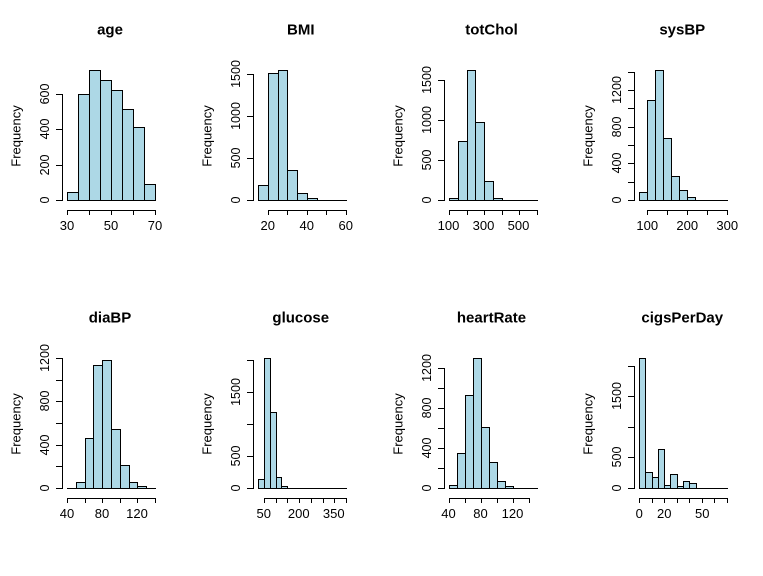 The height and width of the screenshot is (576, 763). What do you see at coordinates (111, 225) in the screenshot?
I see `x-tick-label: 50` at bounding box center [111, 225].